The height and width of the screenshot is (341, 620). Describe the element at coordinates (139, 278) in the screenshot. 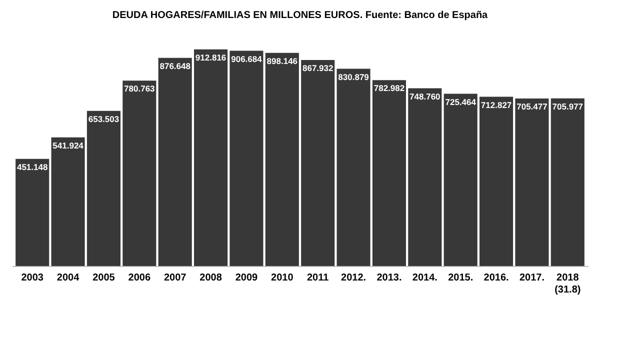

I see `x-tick-label: 2006` at that location.